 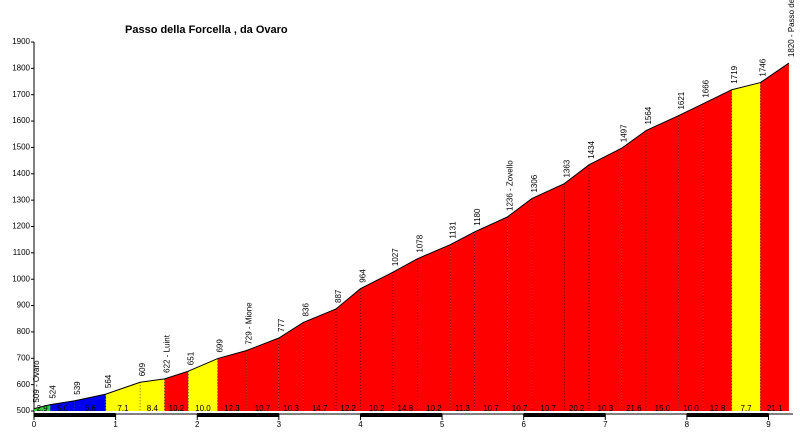 What do you see at coordinates (232, 408) in the screenshot?
I see `grade-label: 12.3` at bounding box center [232, 408].